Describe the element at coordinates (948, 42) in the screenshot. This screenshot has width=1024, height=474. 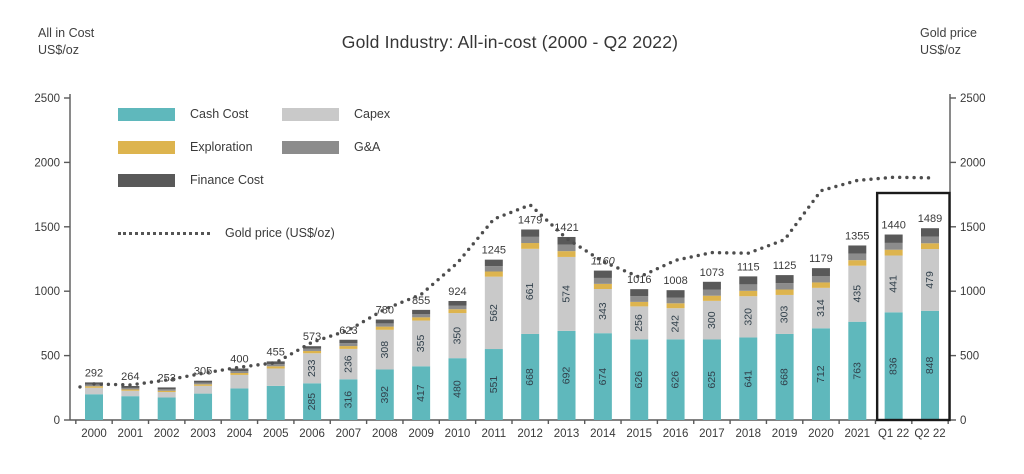
I see `right-axis-title: Gold price US$/oz` at that location.